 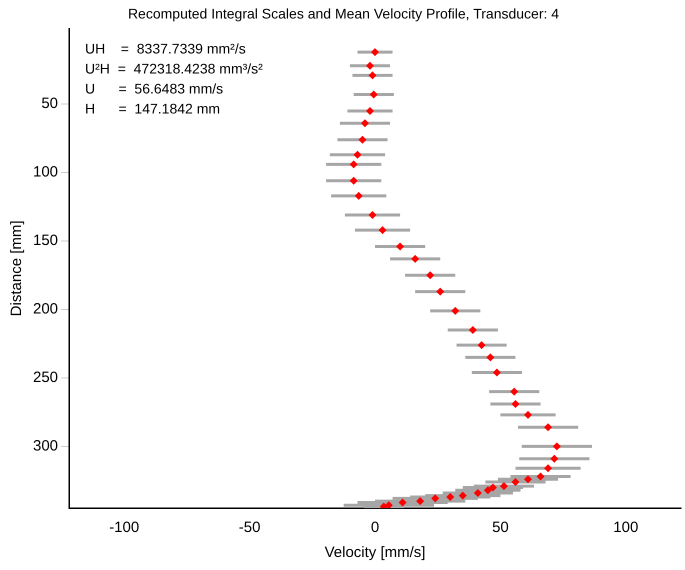 What do you see at coordinates (375, 527) in the screenshot?
I see `x-tick-label: 0` at bounding box center [375, 527].